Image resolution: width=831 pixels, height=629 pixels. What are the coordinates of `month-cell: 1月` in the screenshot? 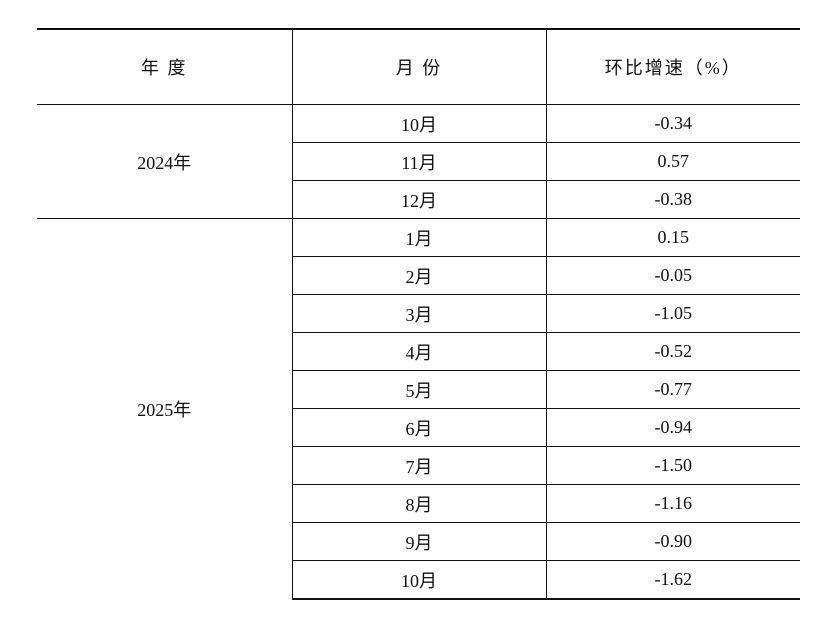 It's located at (419, 237).